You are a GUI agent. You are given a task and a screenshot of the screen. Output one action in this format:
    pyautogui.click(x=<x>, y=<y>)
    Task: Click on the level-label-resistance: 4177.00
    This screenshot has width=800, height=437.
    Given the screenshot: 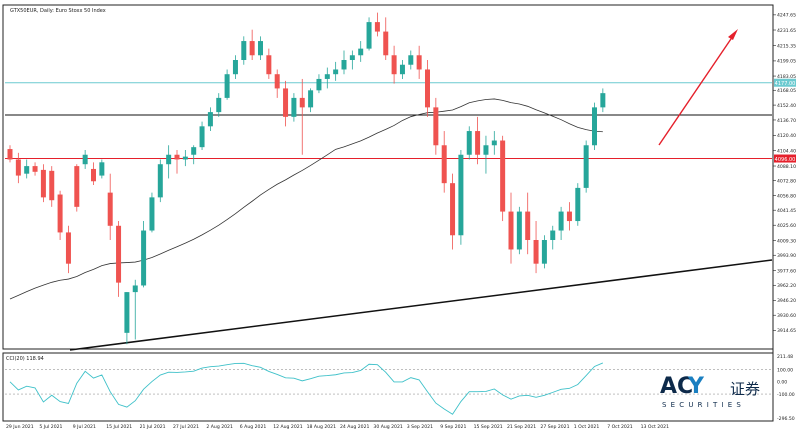 What is the action you would take?
    pyautogui.click(x=785, y=84)
    